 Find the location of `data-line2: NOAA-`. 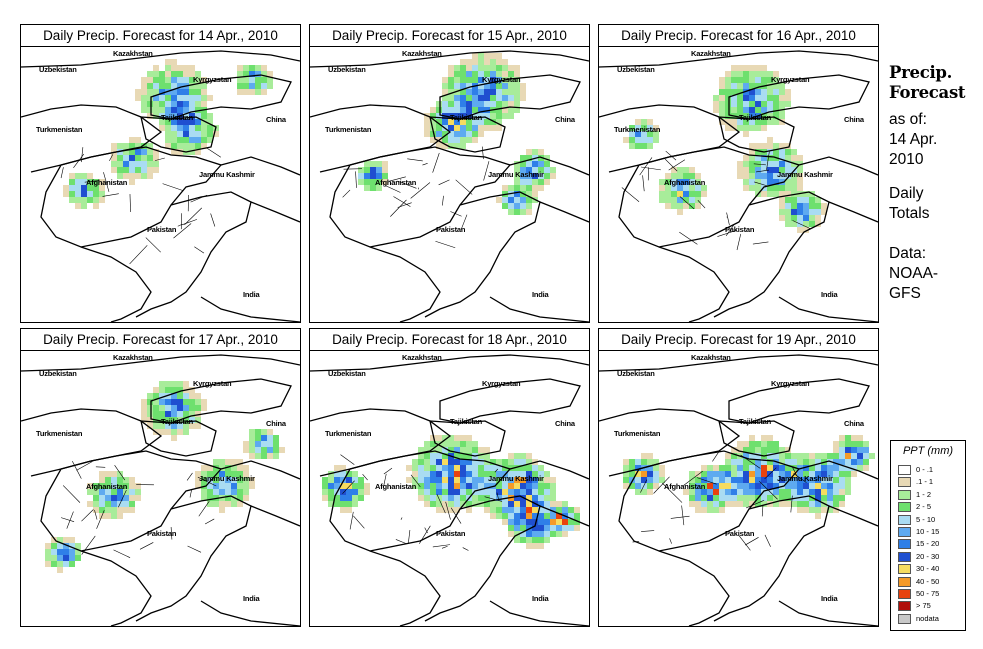

data-line2: NOAA- is located at coordinates (914, 273).